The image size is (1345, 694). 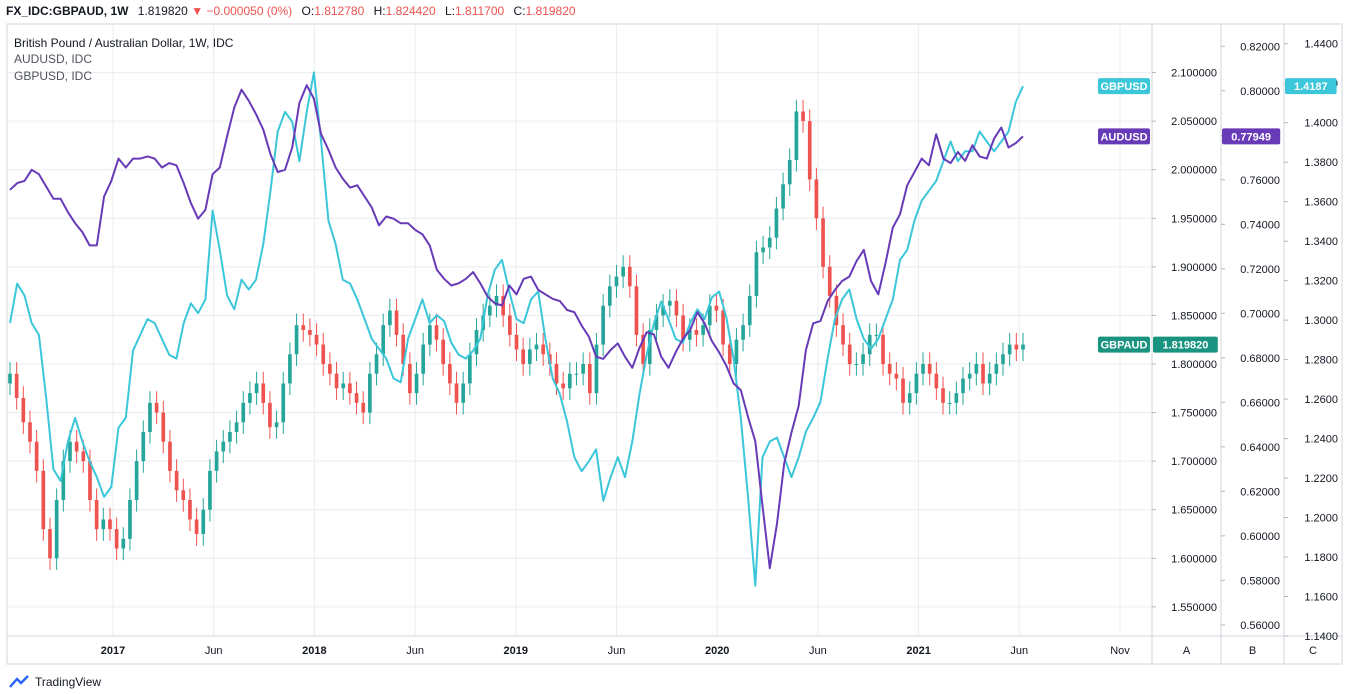 What do you see at coordinates (1321, 282) in the screenshot?
I see `axis-c-label: 1.3200` at bounding box center [1321, 282].